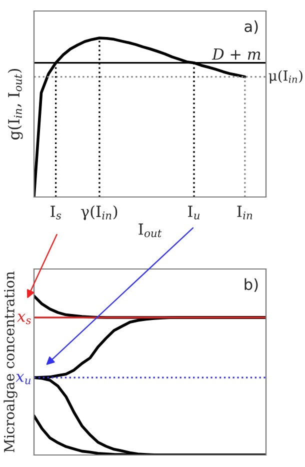 The height and width of the screenshot is (467, 305). What do you see at coordinates (251, 285) in the screenshot?
I see `text: b)` at bounding box center [251, 285].